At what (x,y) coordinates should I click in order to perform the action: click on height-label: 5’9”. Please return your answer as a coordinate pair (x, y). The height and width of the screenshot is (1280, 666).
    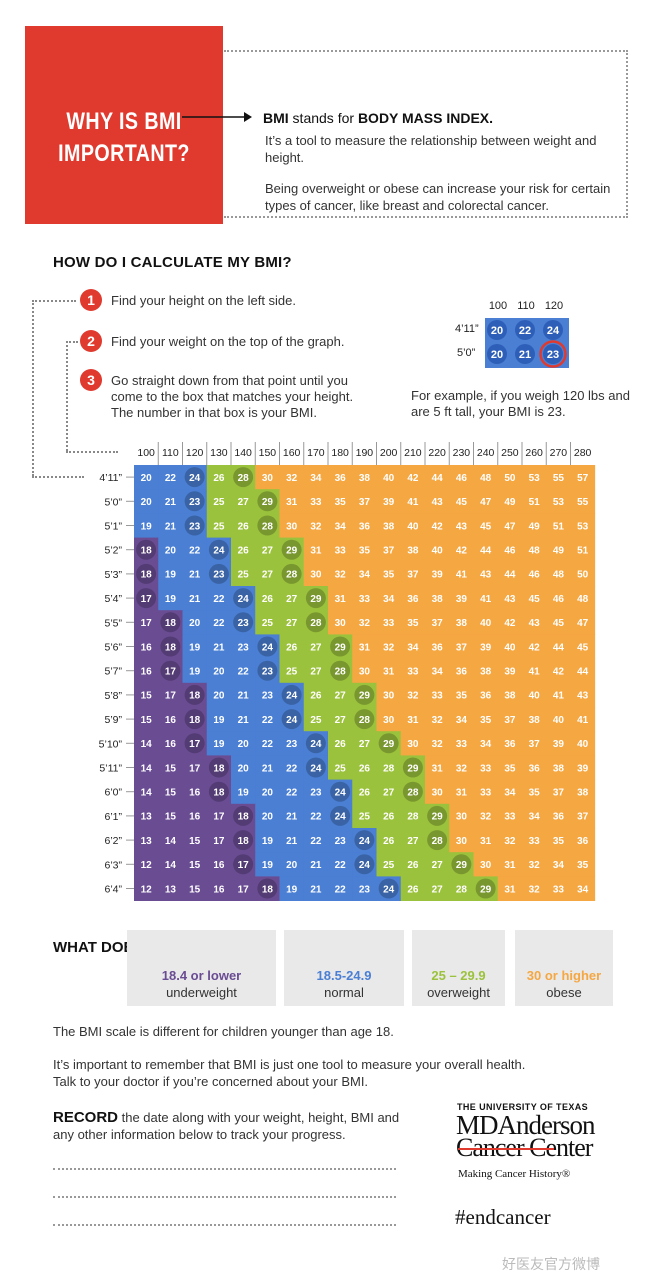
    Looking at the image, I should click on (113, 720).